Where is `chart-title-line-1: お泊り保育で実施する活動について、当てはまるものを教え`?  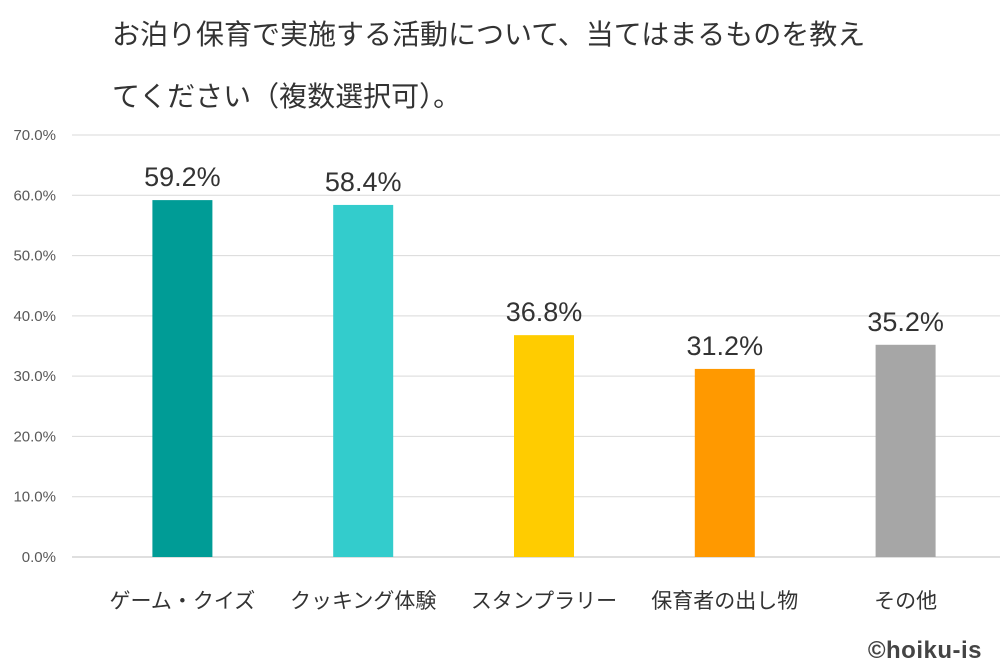 chart-title-line-1: お泊り保育で実施する活動について、当てはまるものを教え is located at coordinates (489, 34).